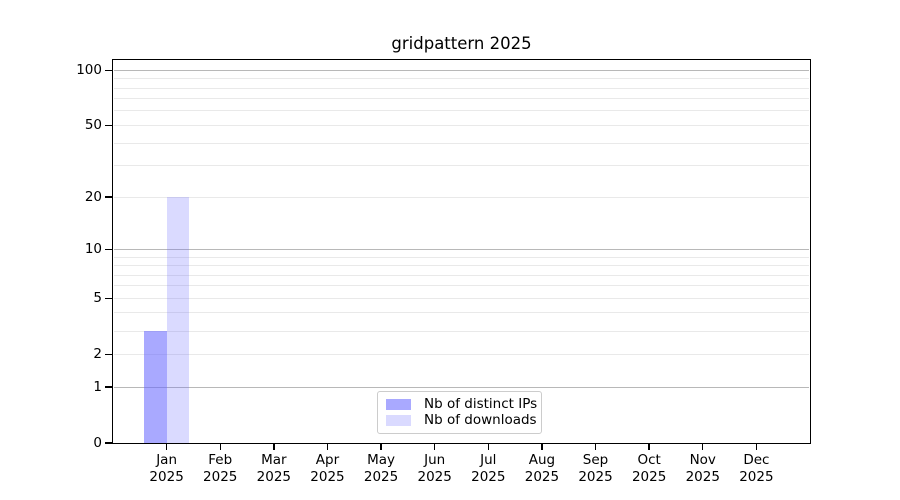  What do you see at coordinates (97, 387) in the screenshot?
I see `y-tick-label: 1` at bounding box center [97, 387].